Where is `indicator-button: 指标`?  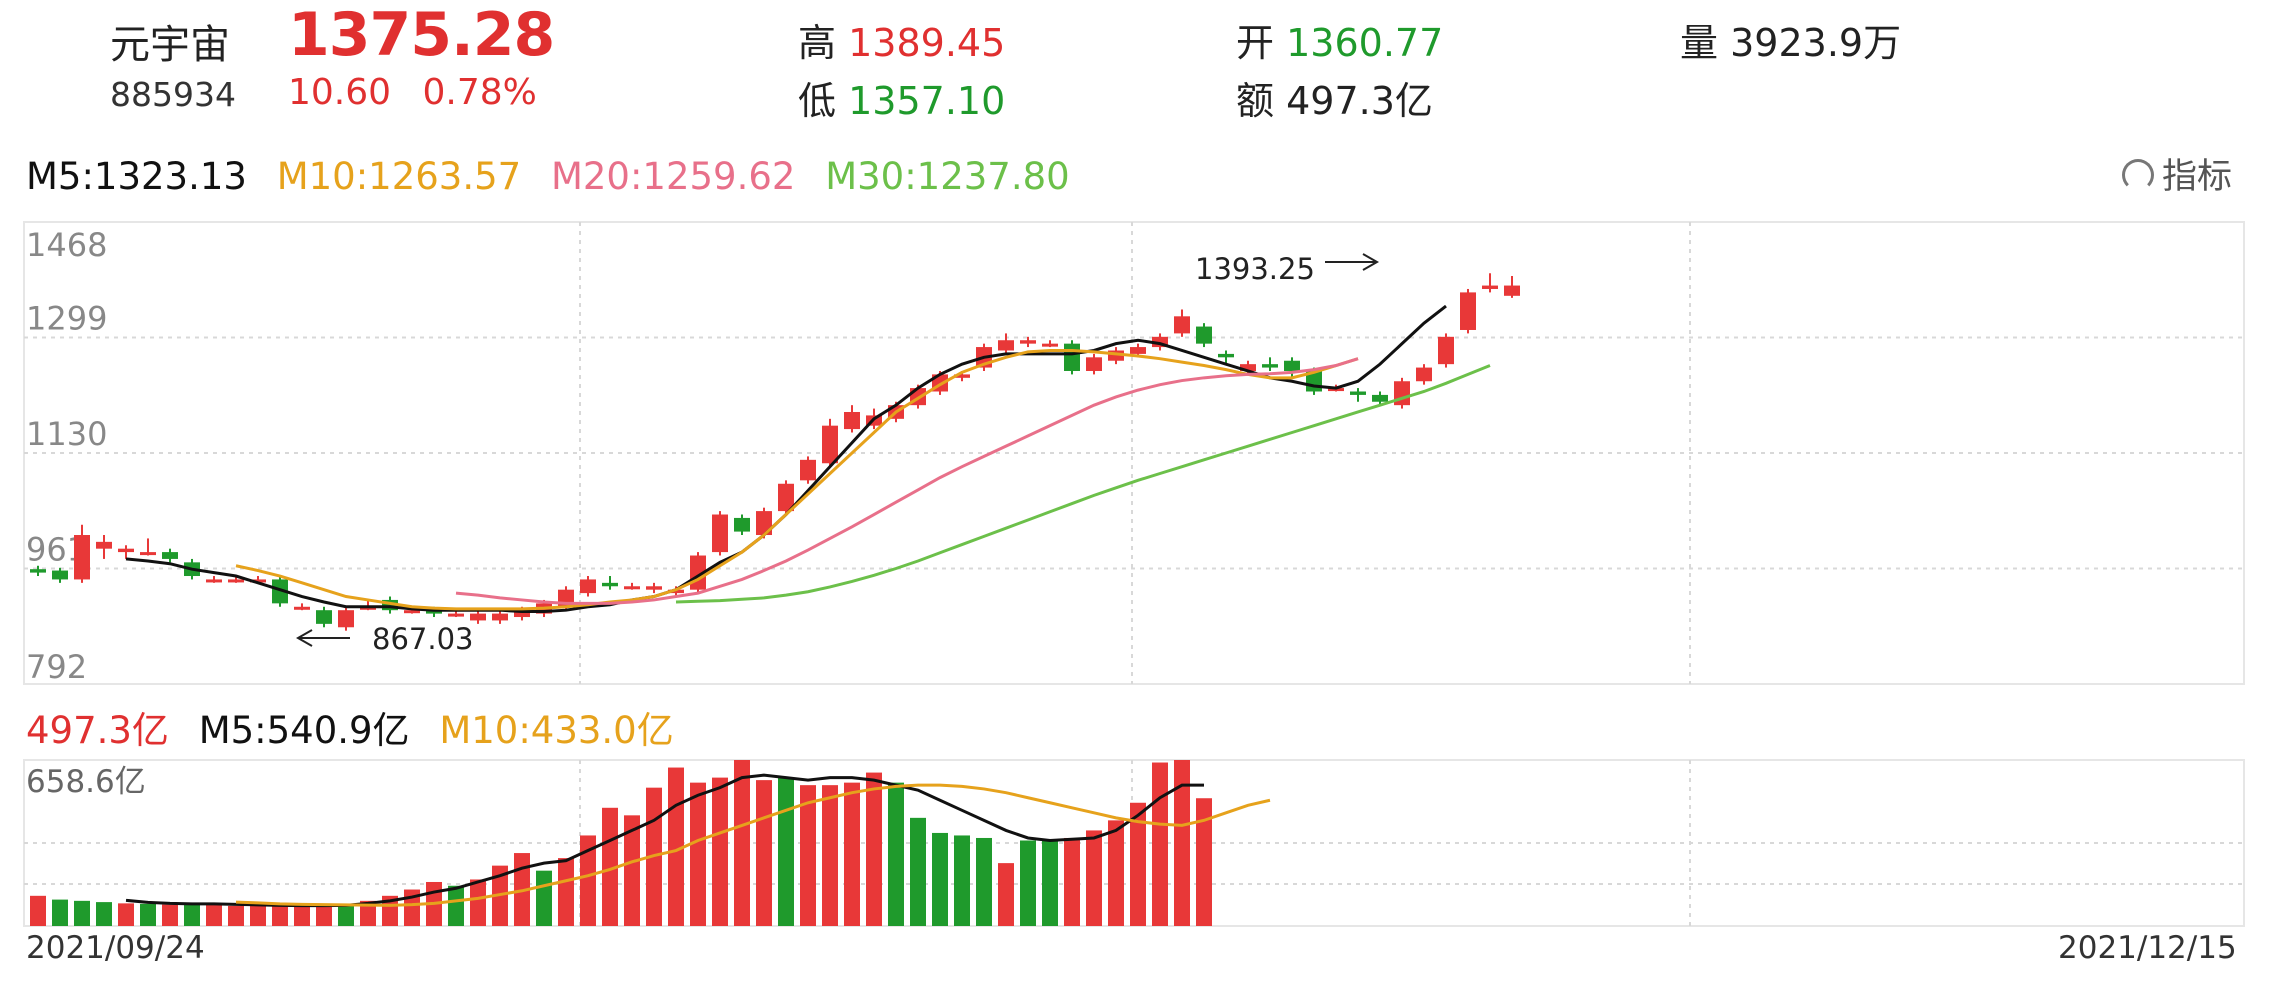
indicator-button: 指标 is located at coordinates (2176, 173).